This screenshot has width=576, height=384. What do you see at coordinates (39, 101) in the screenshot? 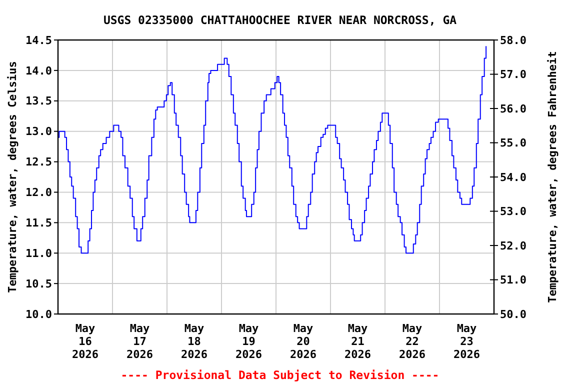
I see `y-tick-label: 13.5` at bounding box center [39, 101].